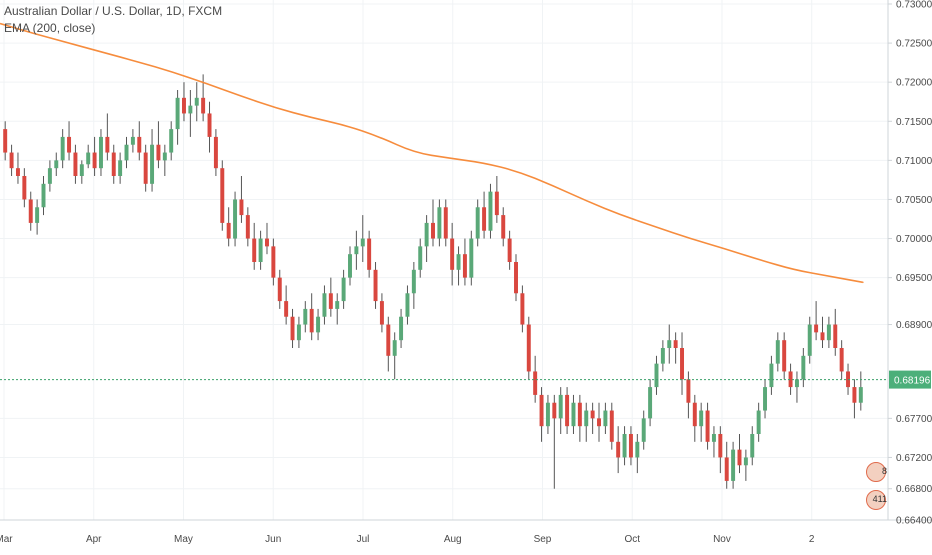 This screenshot has width=932, height=555. I want to click on x-axis-ticks: Mar Apr May Jun Jul Aug Sep Oct Nov 2, so click(407, 539).